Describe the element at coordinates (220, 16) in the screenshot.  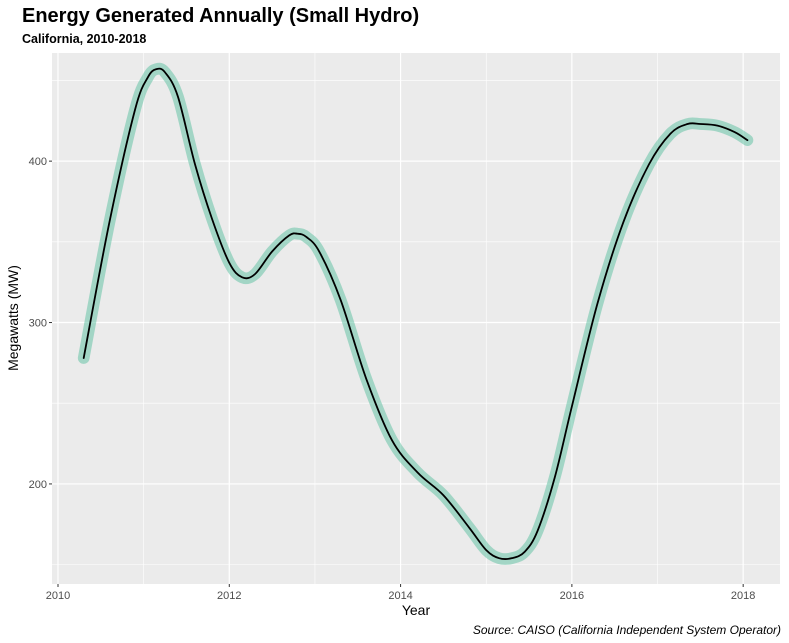
I see `chart-title: Energy Generated Annually (Small Hydro)` at that location.